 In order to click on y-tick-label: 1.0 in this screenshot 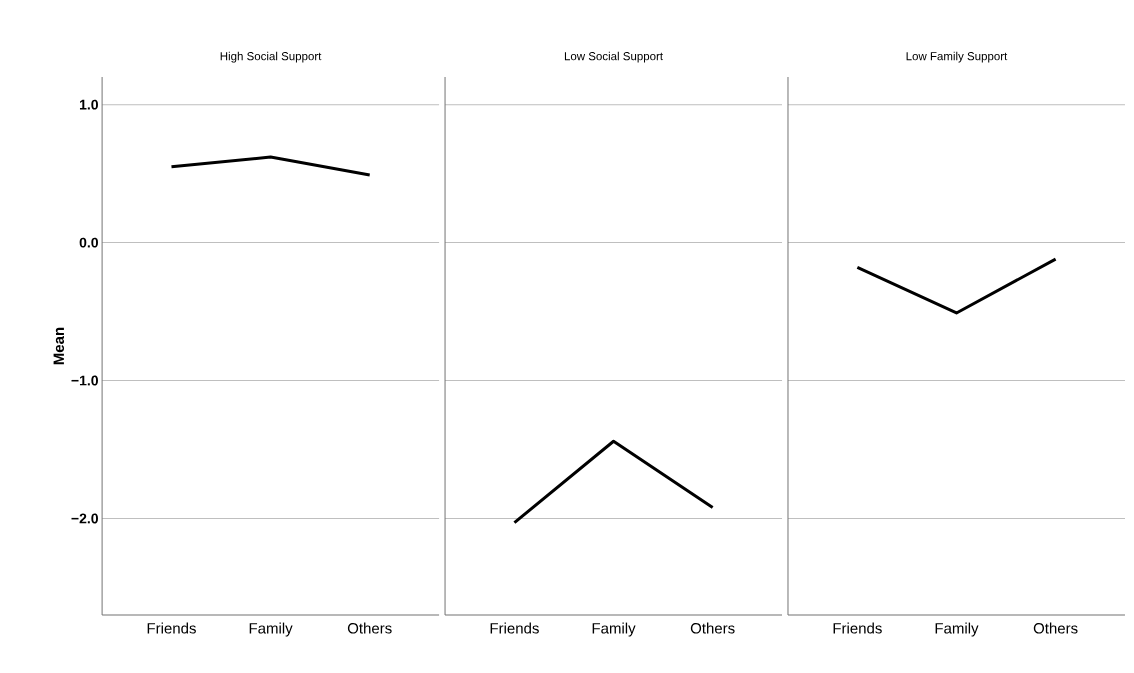, I will do `click(88, 104)`.